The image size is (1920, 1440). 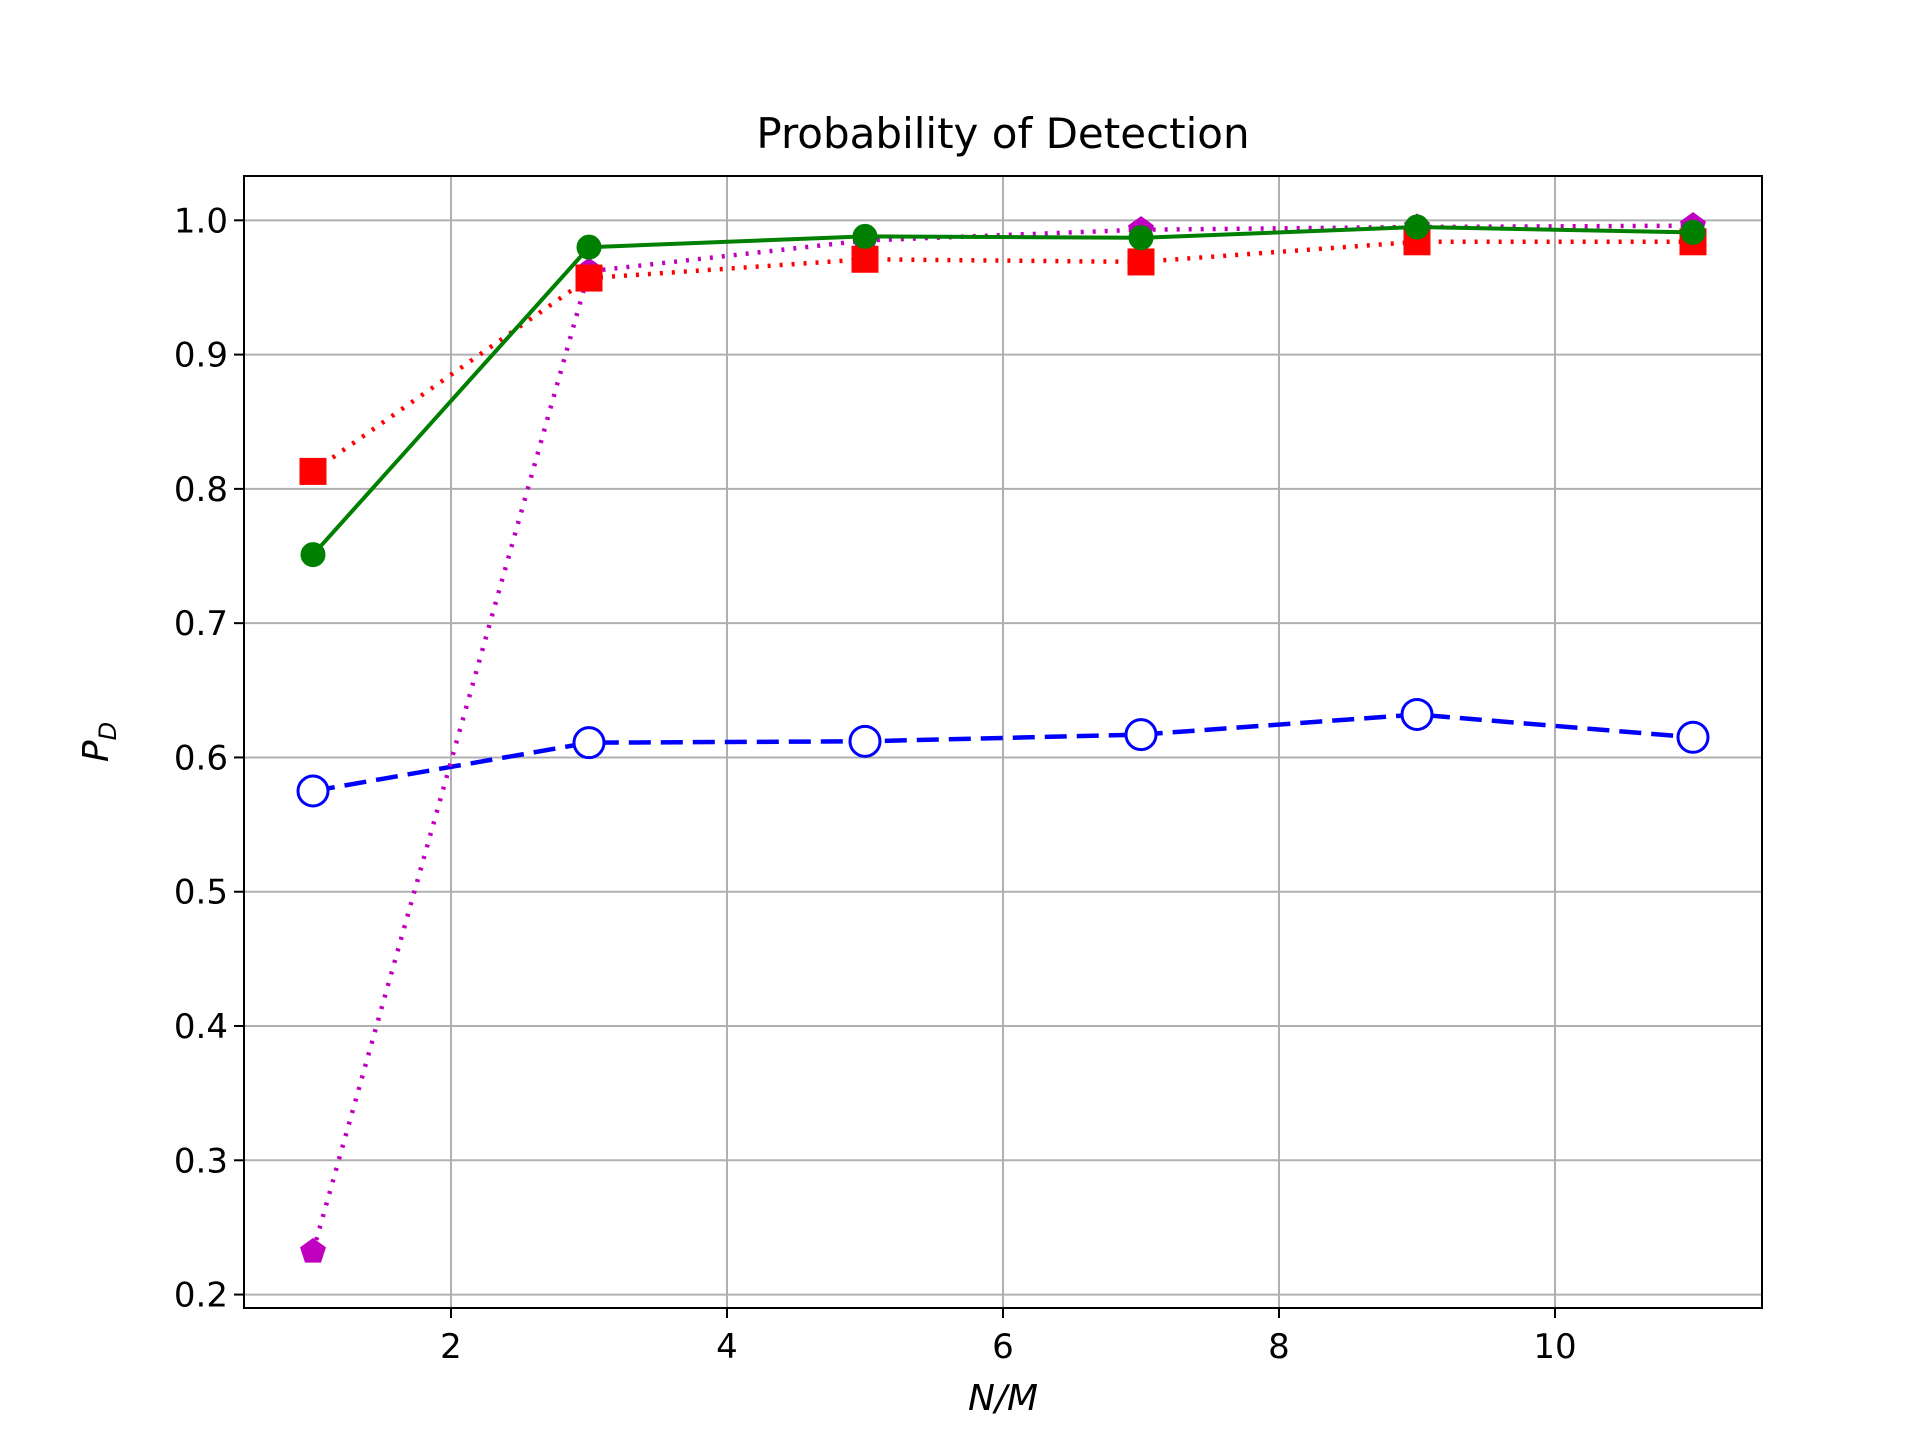 I want to click on x-axis-label: N/M, so click(x=1003, y=1398).